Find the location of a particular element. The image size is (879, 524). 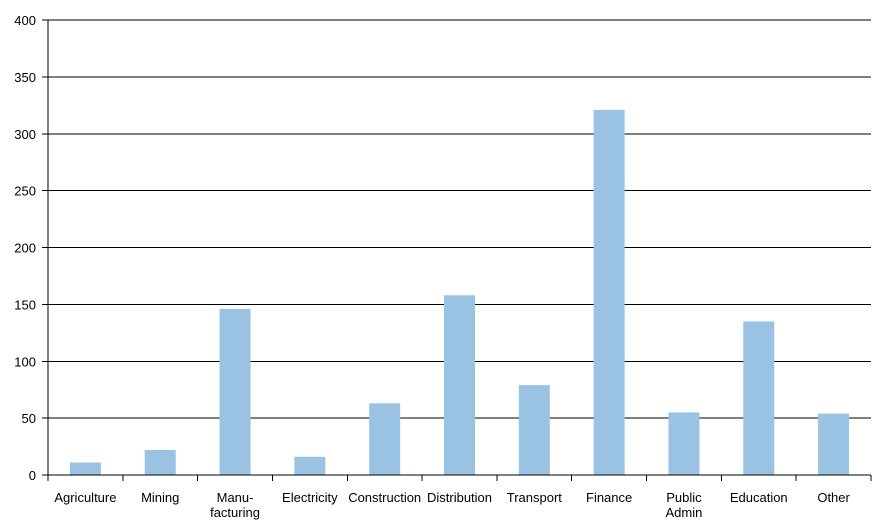

y-tick-label-300: 300 is located at coordinates (25, 134).